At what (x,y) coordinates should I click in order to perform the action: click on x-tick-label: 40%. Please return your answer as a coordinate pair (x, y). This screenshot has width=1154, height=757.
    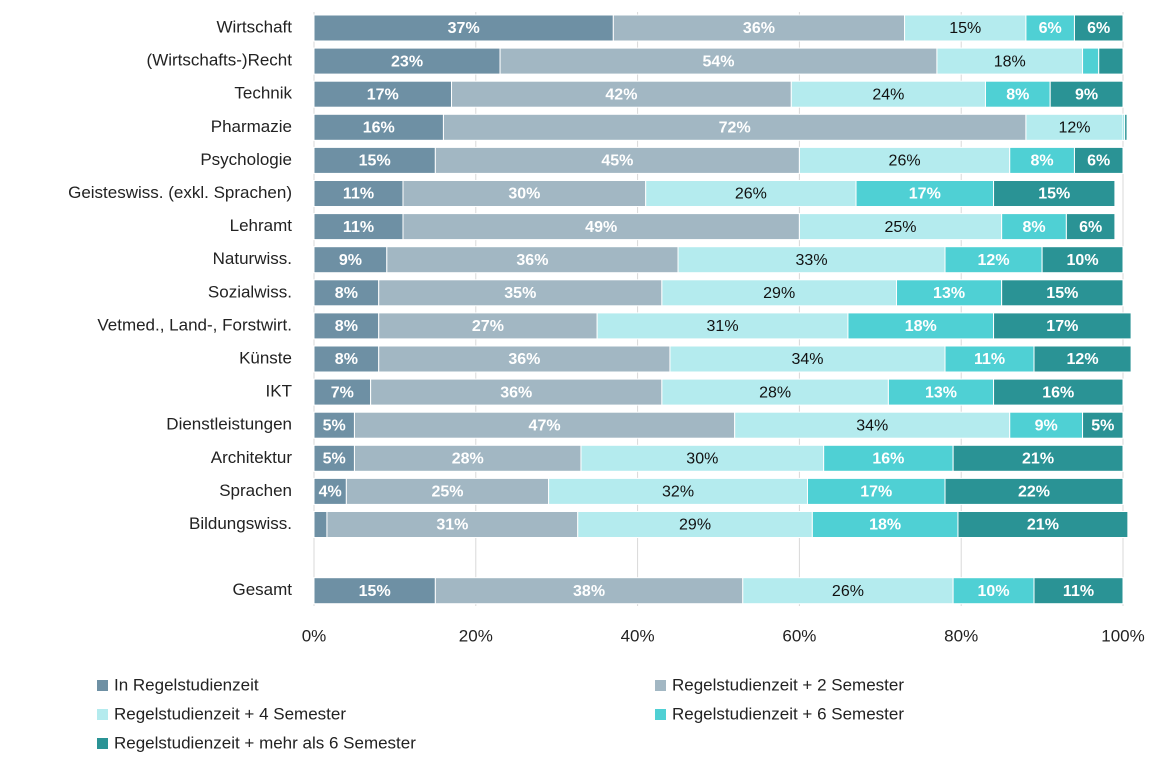
    Looking at the image, I should click on (638, 635).